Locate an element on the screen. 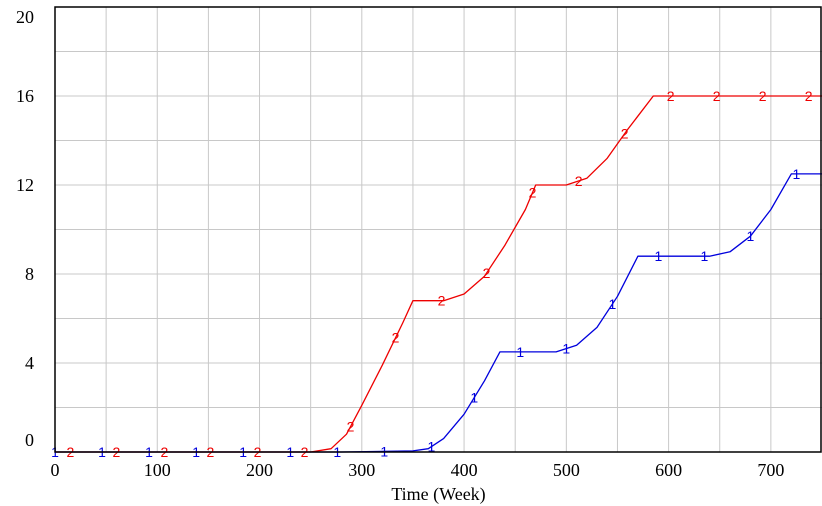 Image resolution: width=822 pixels, height=506 pixels. x-tick-label: 0 is located at coordinates (55, 470).